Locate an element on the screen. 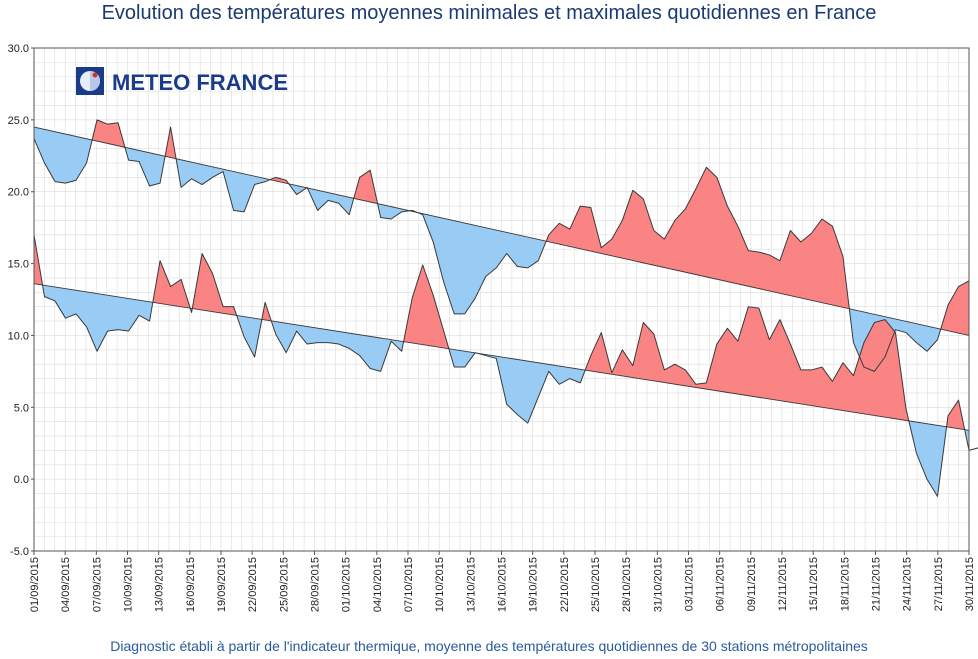 Image resolution: width=978 pixels, height=659 pixels. x-tick-label: 13/09/2015 is located at coordinates (160, 584).